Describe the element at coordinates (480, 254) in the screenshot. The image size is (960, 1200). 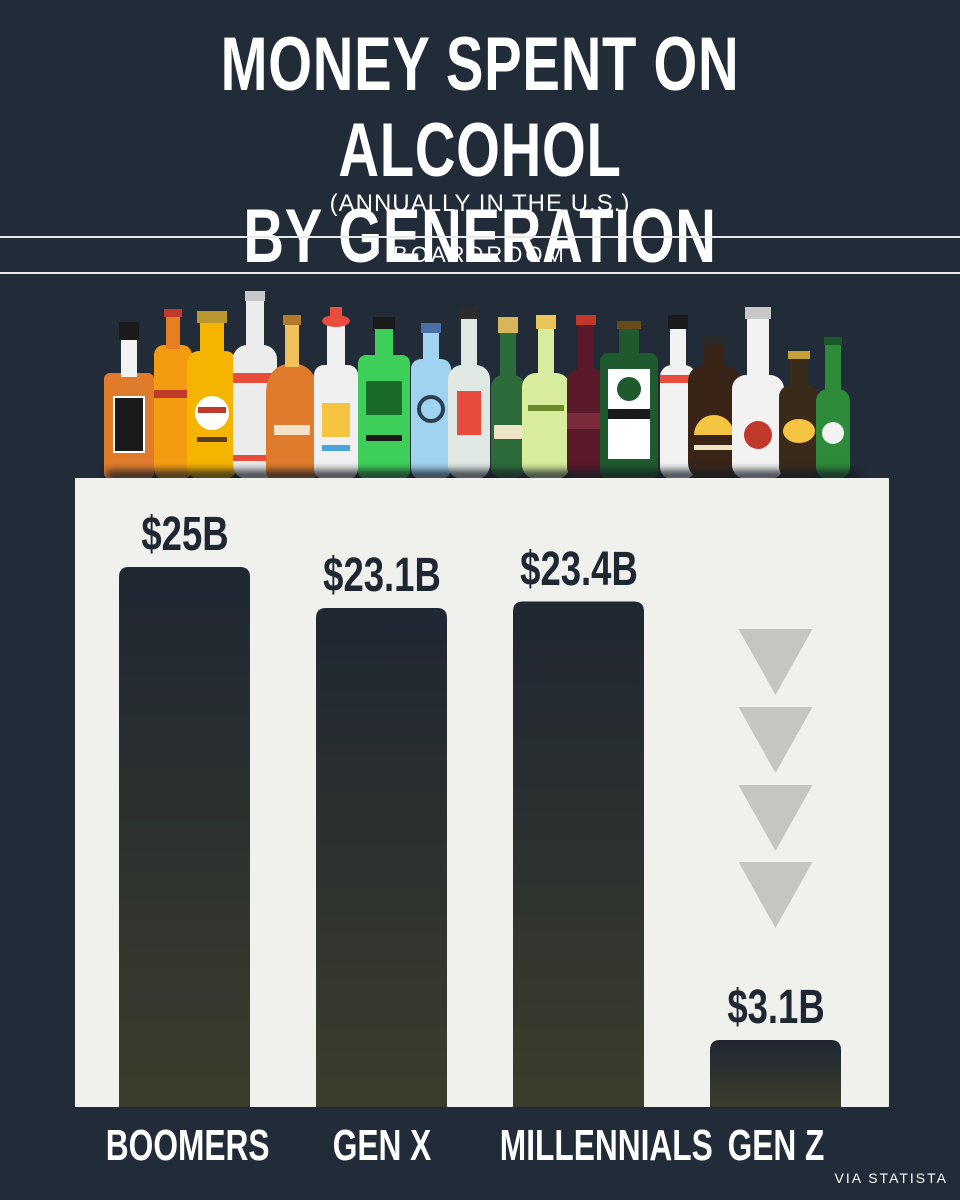
I see `brand-label: BOARDROOM` at that location.